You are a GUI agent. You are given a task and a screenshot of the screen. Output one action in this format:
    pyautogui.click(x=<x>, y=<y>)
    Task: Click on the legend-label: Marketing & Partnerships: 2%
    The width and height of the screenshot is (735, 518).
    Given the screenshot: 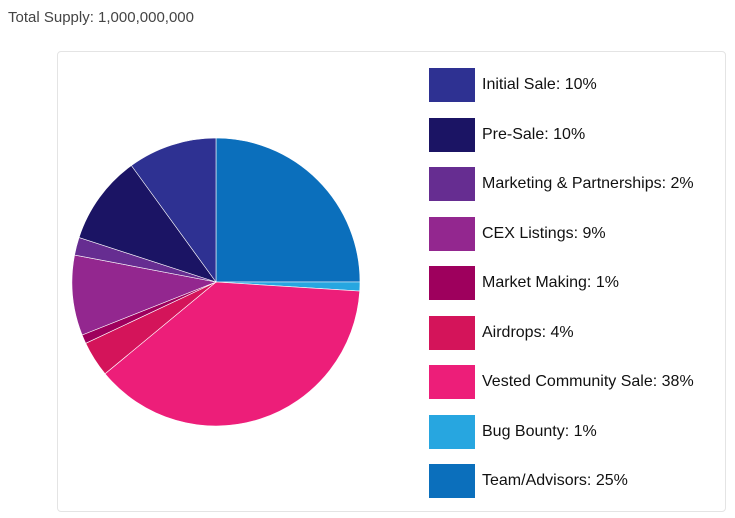 What is the action you would take?
    pyautogui.click(x=588, y=183)
    